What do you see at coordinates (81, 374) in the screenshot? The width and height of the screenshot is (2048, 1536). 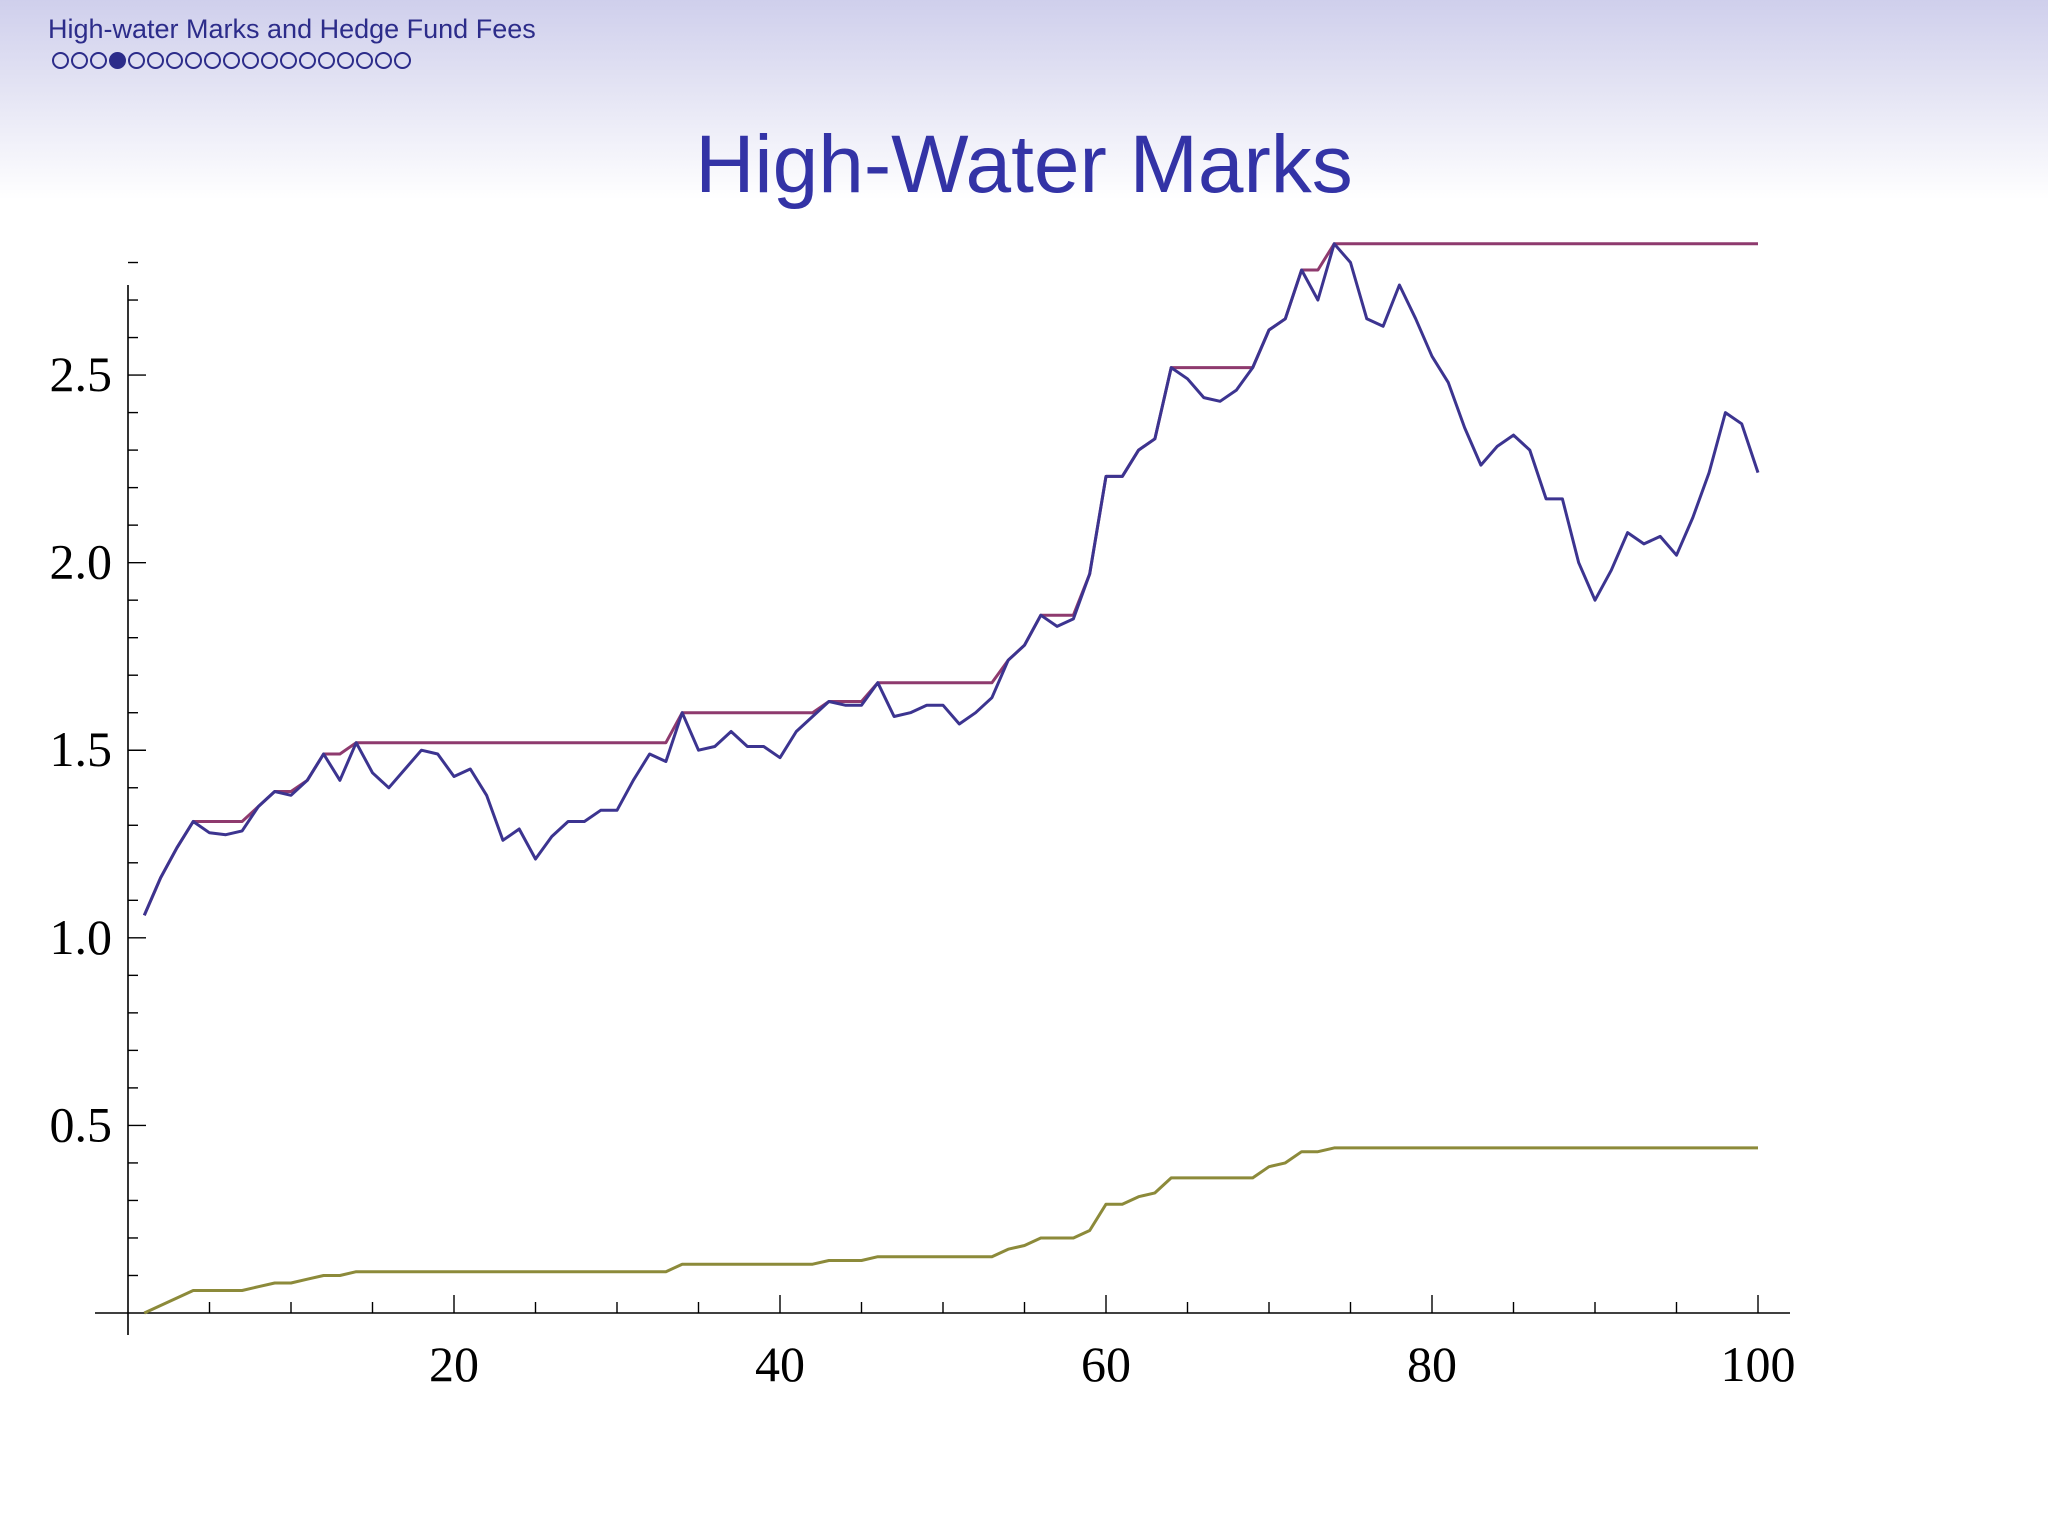 I see `y-tick-label: 2.5` at bounding box center [81, 374].